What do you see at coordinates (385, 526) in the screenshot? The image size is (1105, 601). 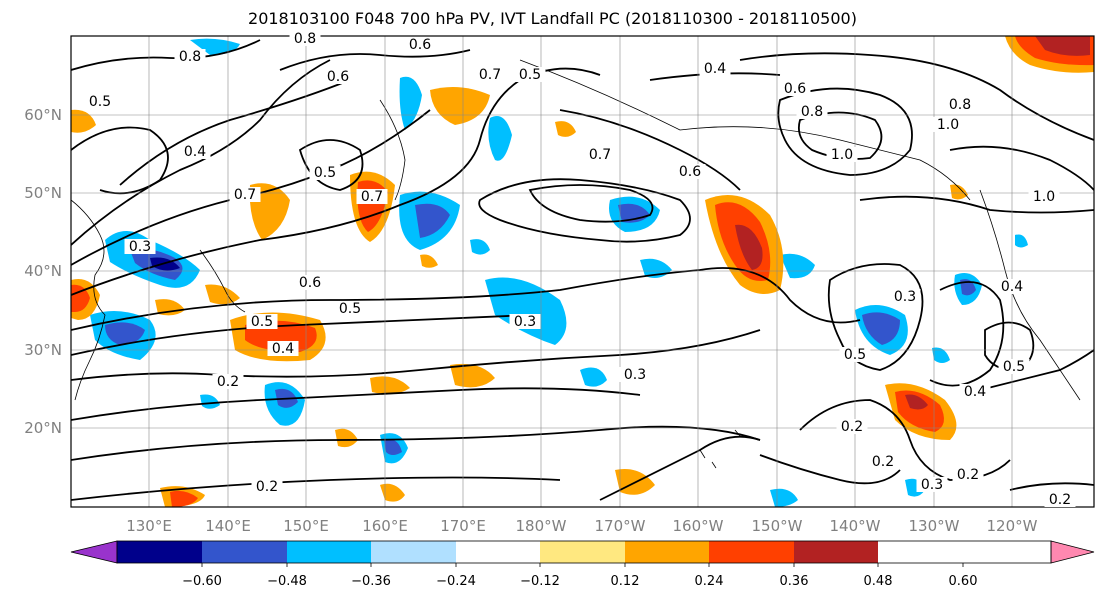 I see `lon-tick-label: 160°E` at bounding box center [385, 526].